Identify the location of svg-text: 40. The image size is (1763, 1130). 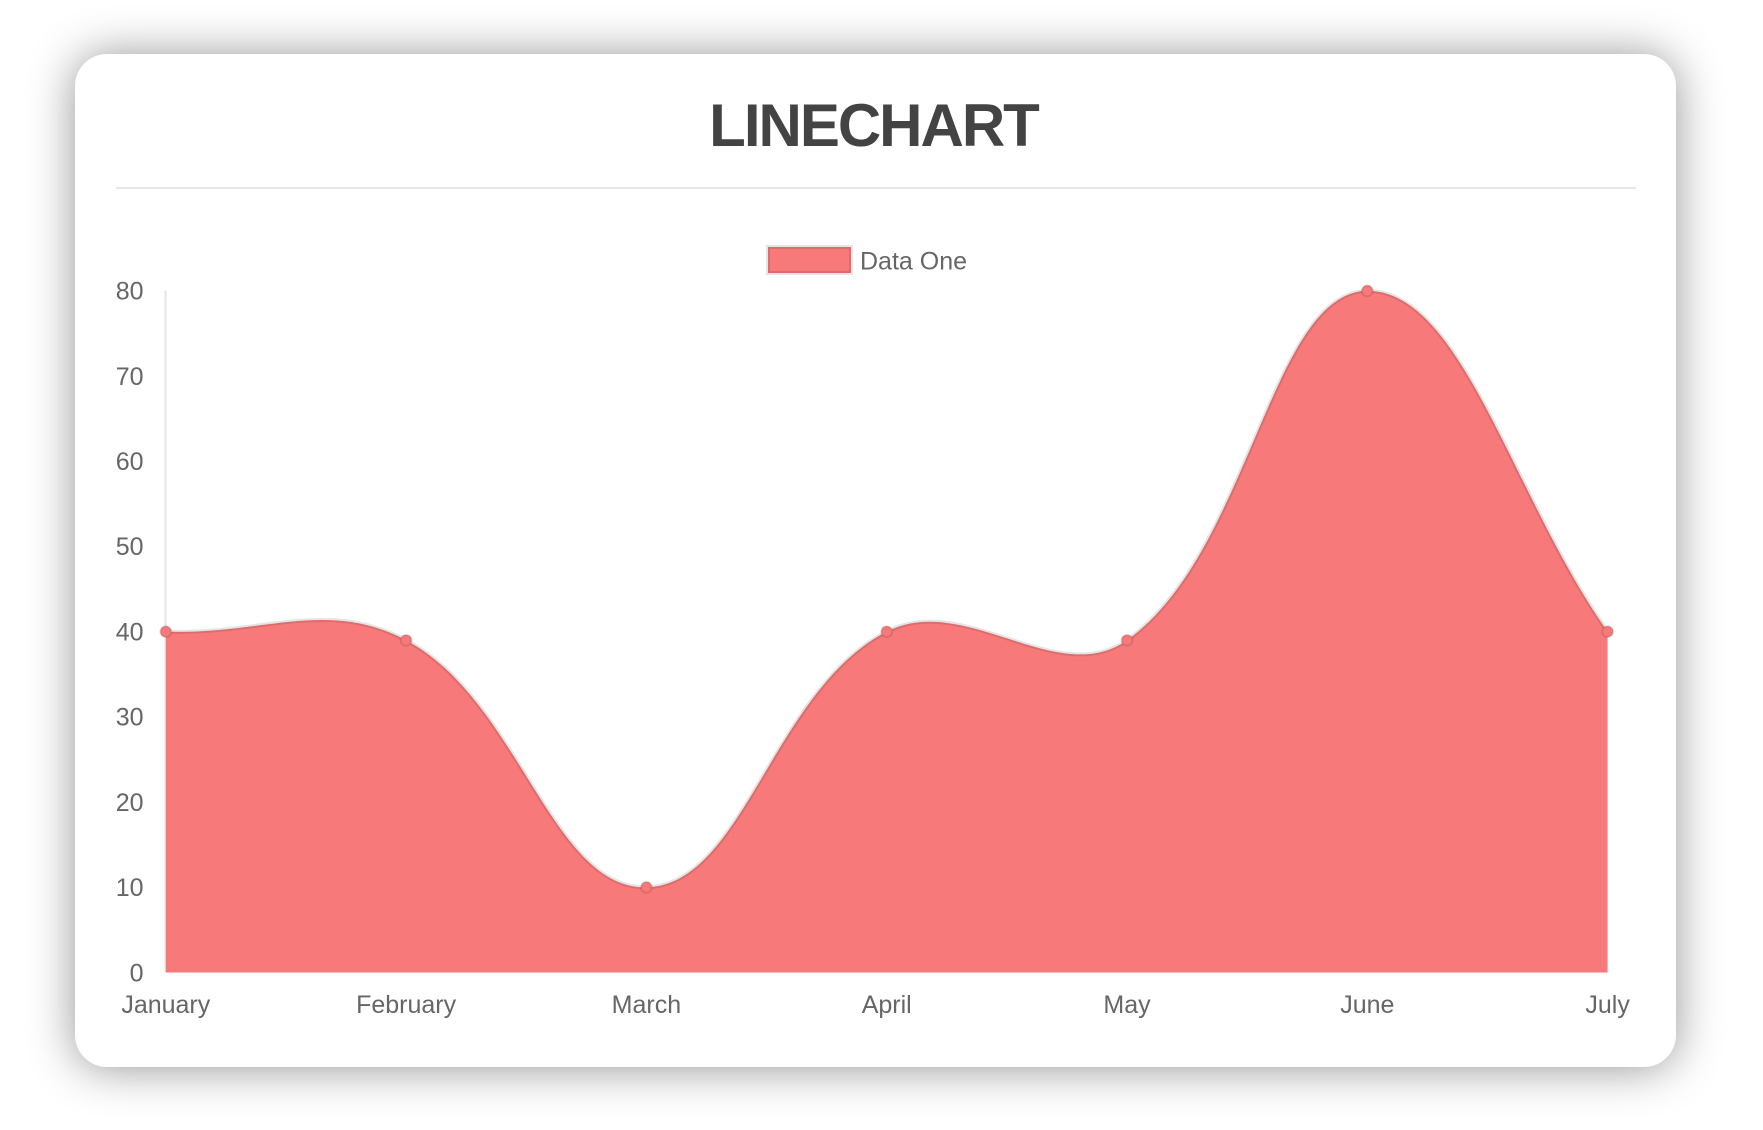
(130, 632).